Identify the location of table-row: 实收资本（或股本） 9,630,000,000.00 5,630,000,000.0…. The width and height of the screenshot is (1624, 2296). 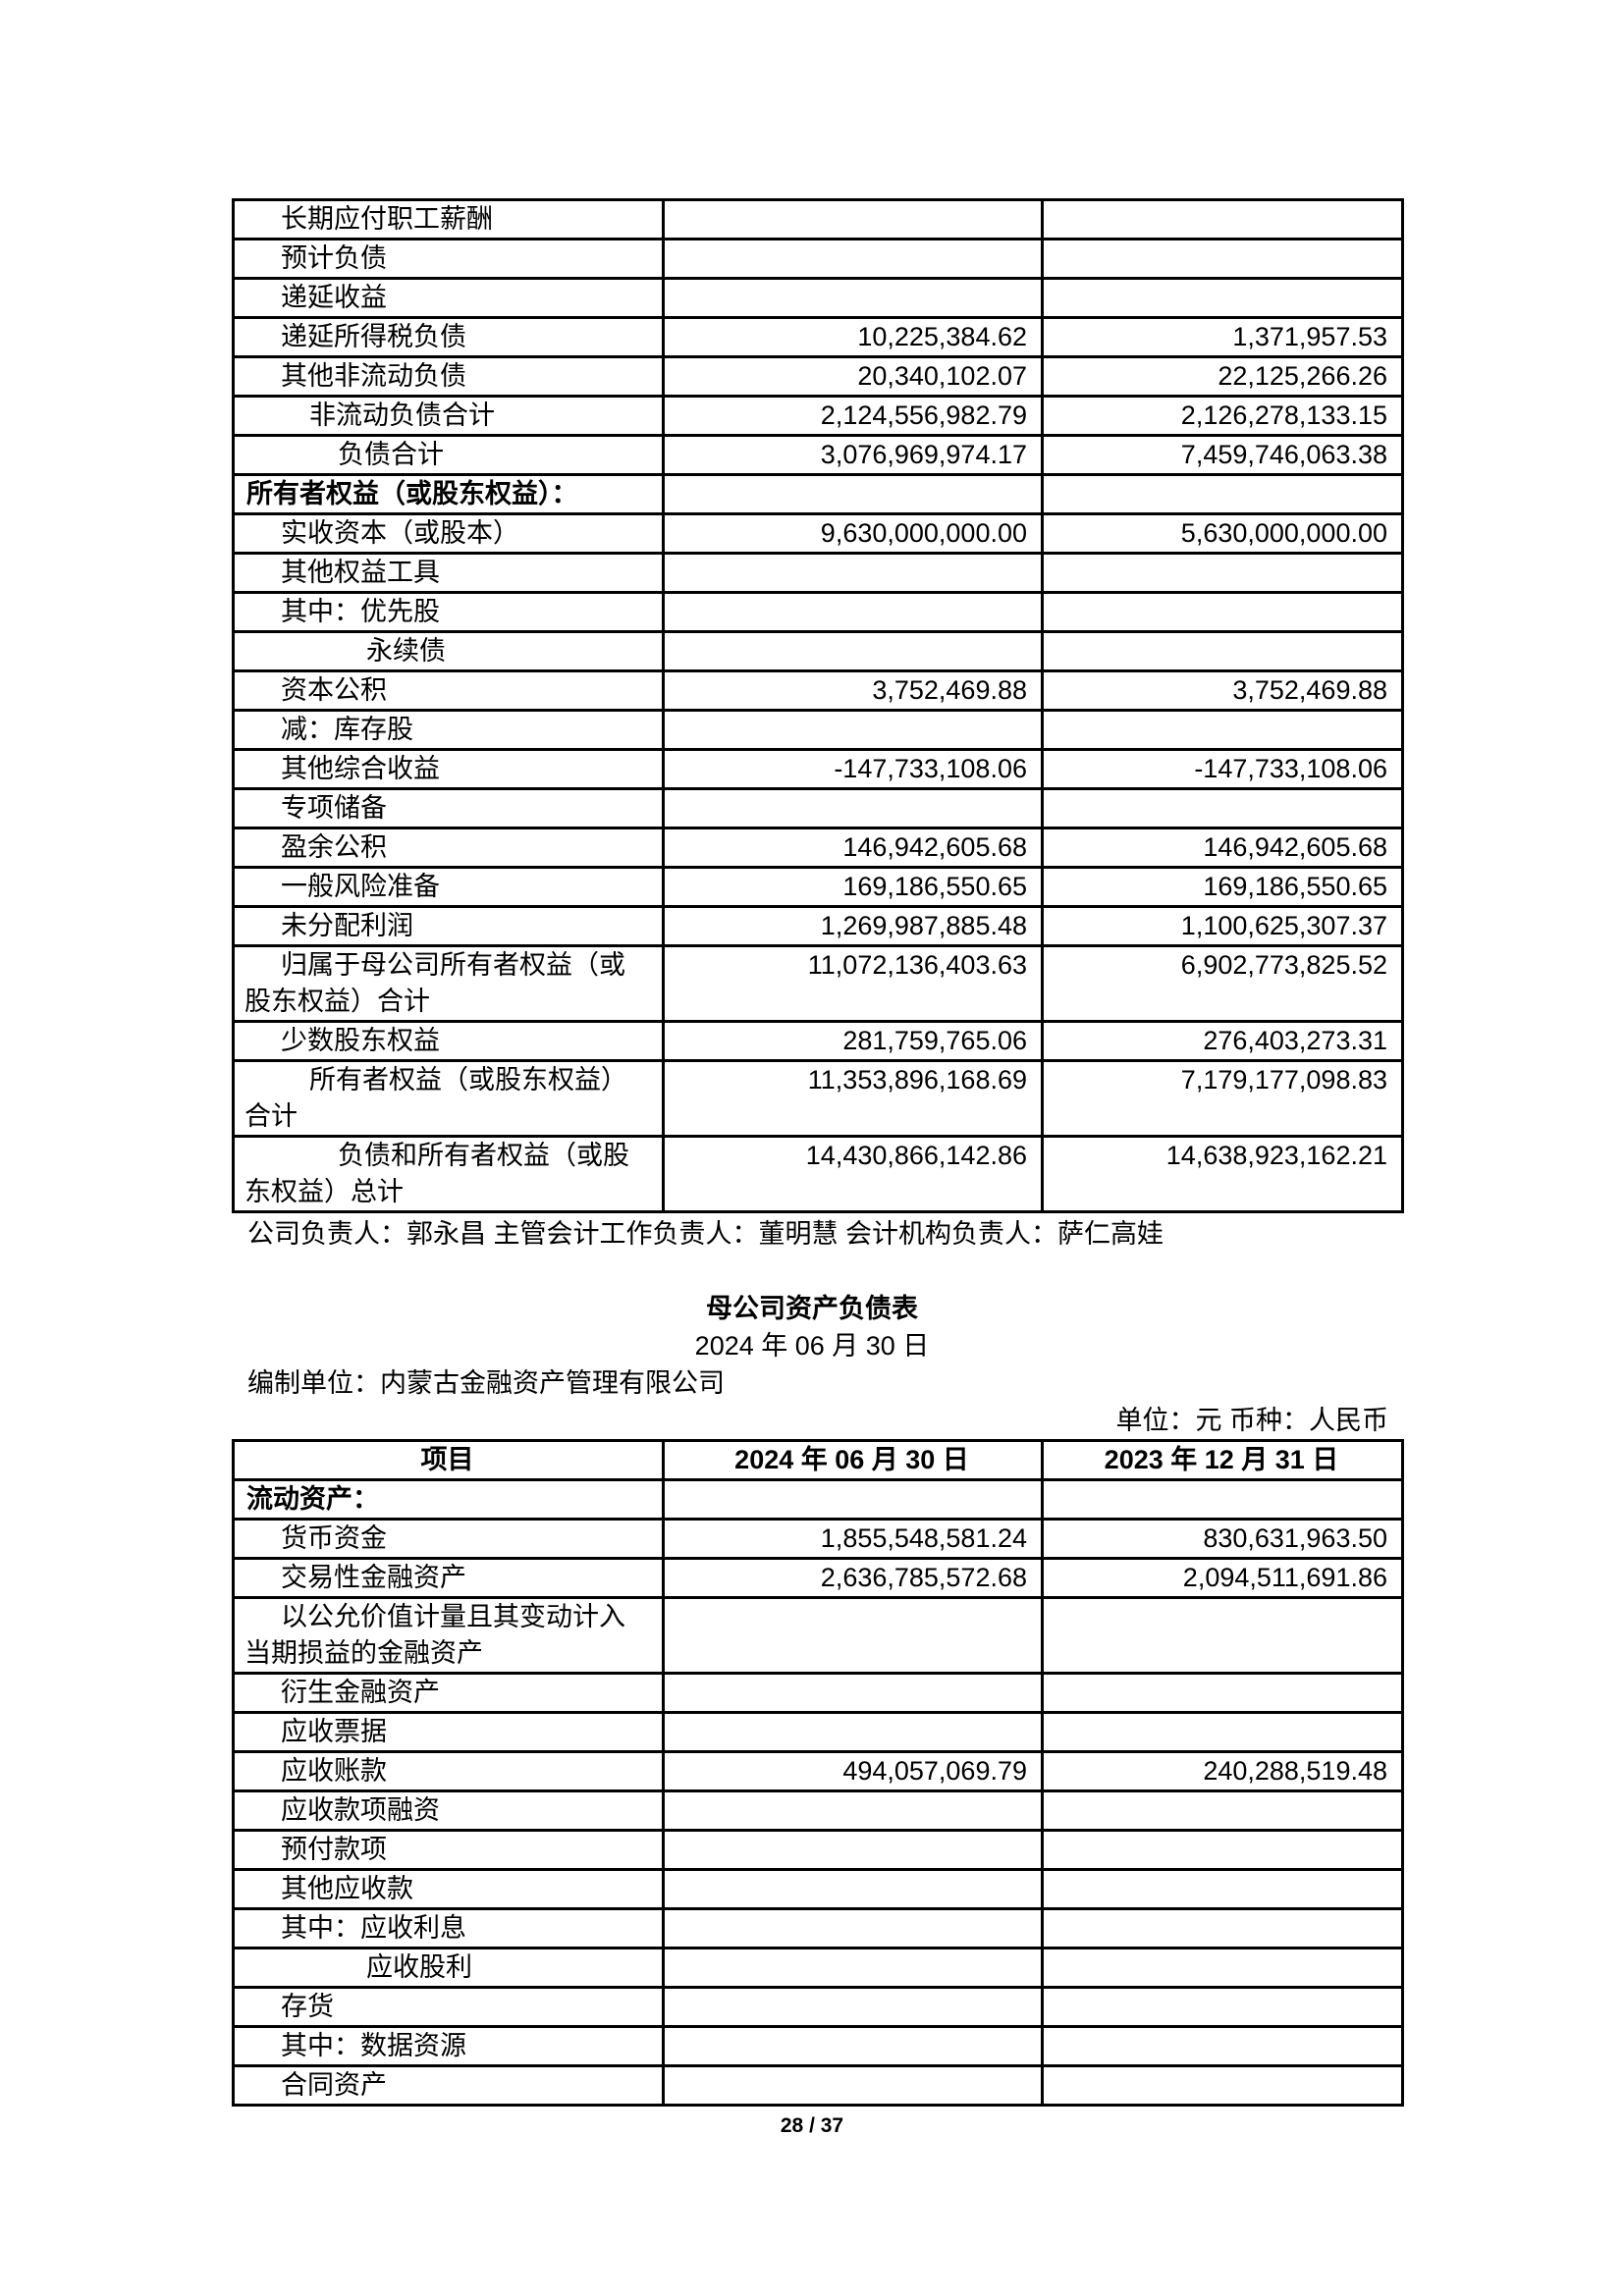
(818, 533).